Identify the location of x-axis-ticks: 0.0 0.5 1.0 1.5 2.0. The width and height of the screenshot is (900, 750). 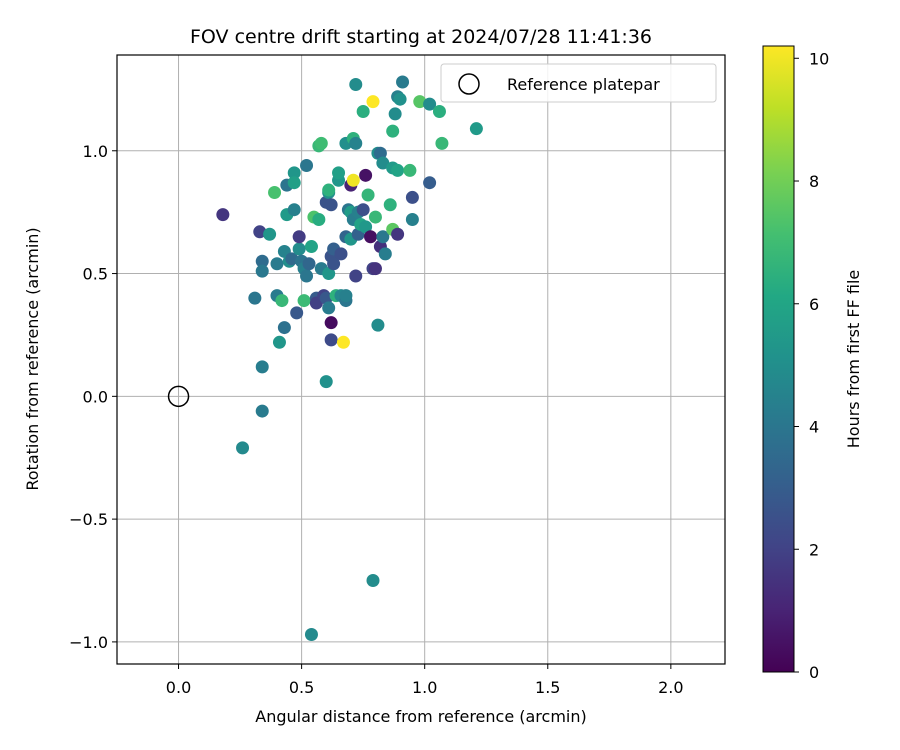
(425, 680).